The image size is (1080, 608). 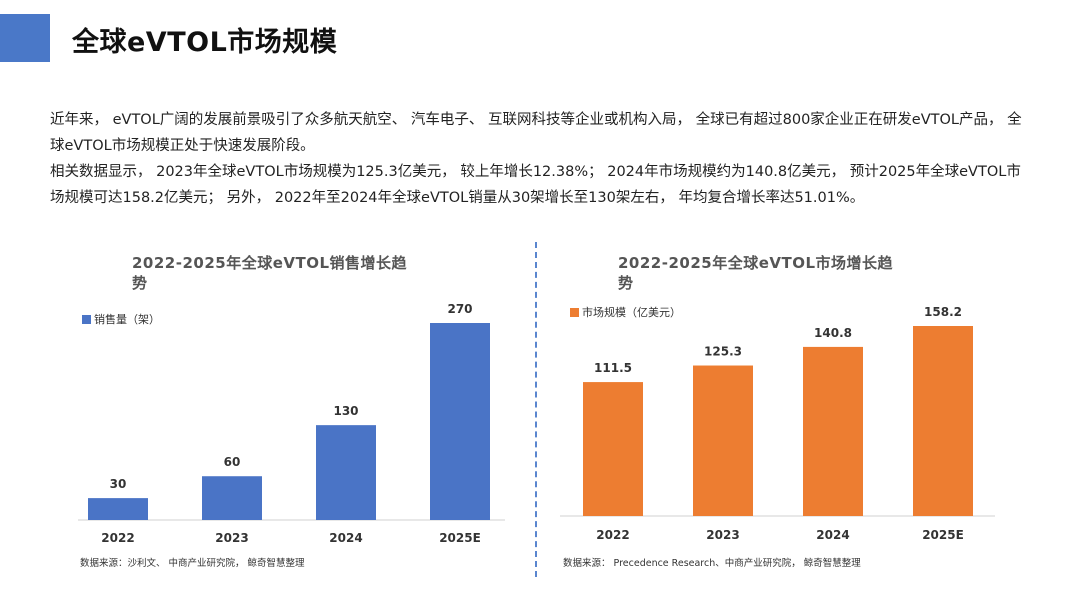 What do you see at coordinates (127, 319) in the screenshot?
I see `left-legend-label: 销售量（架）` at bounding box center [127, 319].